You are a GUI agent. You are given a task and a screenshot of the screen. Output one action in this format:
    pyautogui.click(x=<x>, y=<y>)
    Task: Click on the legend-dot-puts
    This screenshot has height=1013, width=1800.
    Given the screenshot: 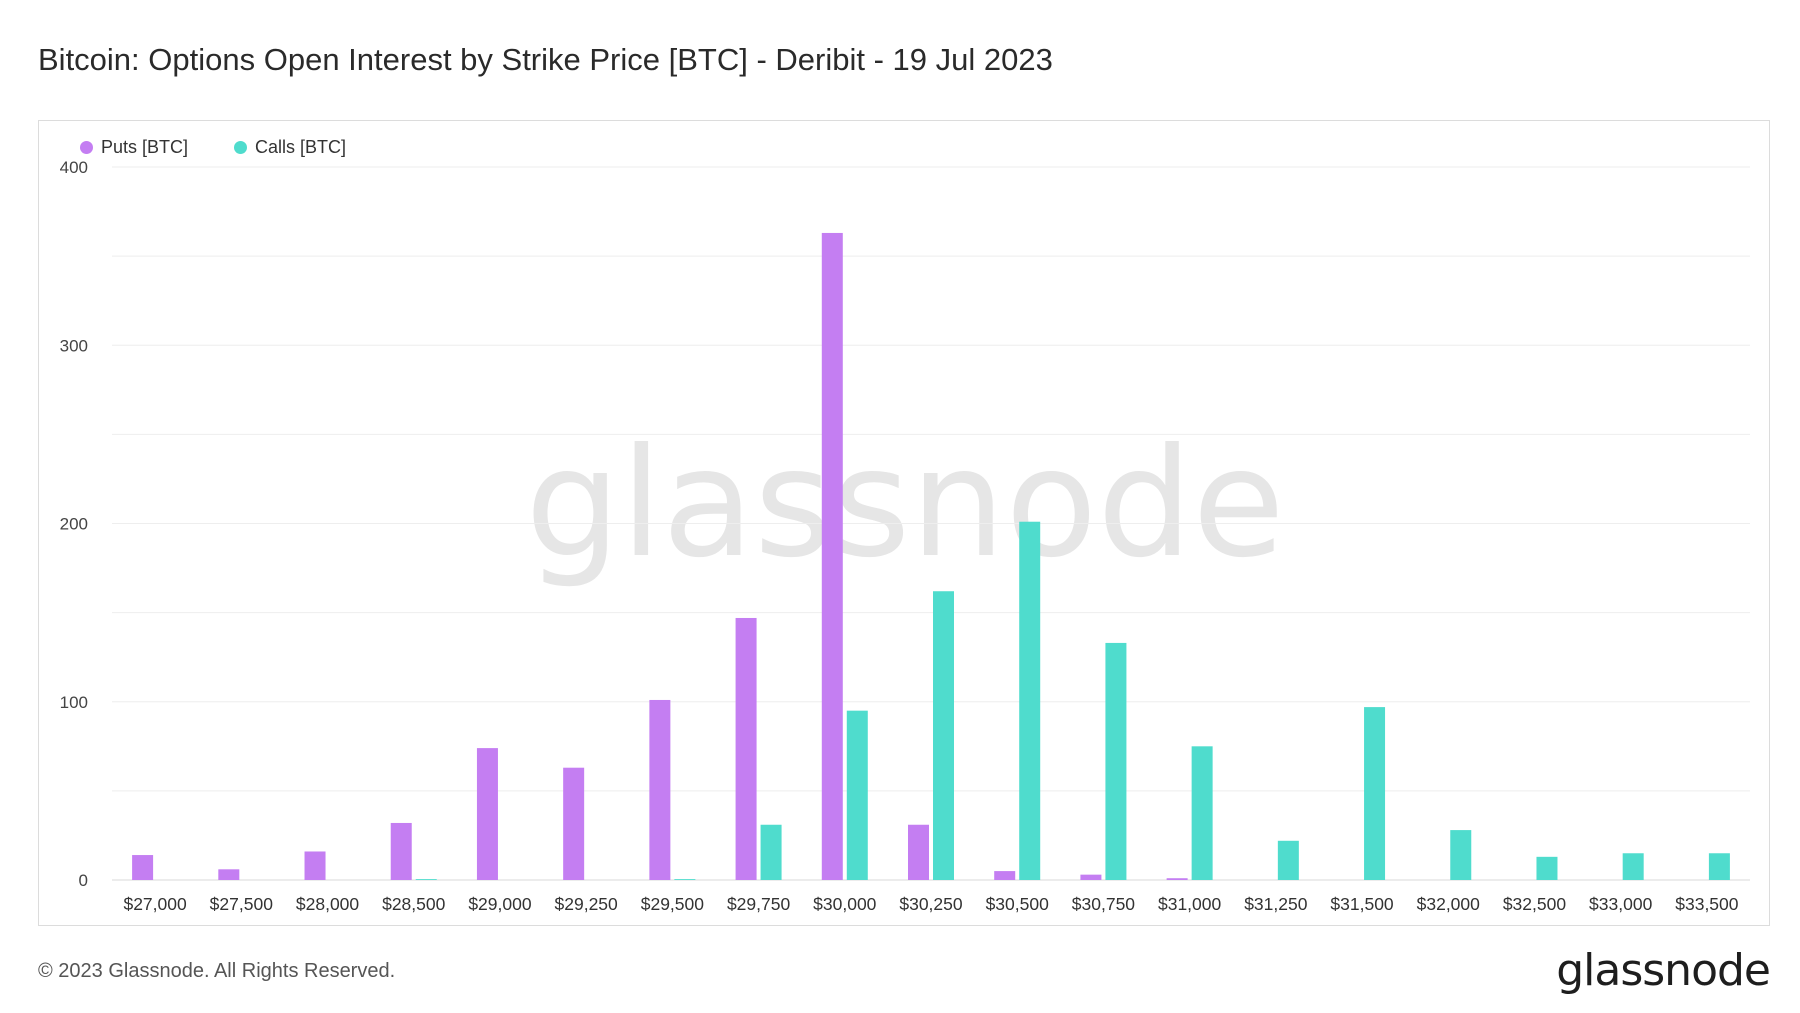 What is the action you would take?
    pyautogui.click(x=86, y=147)
    